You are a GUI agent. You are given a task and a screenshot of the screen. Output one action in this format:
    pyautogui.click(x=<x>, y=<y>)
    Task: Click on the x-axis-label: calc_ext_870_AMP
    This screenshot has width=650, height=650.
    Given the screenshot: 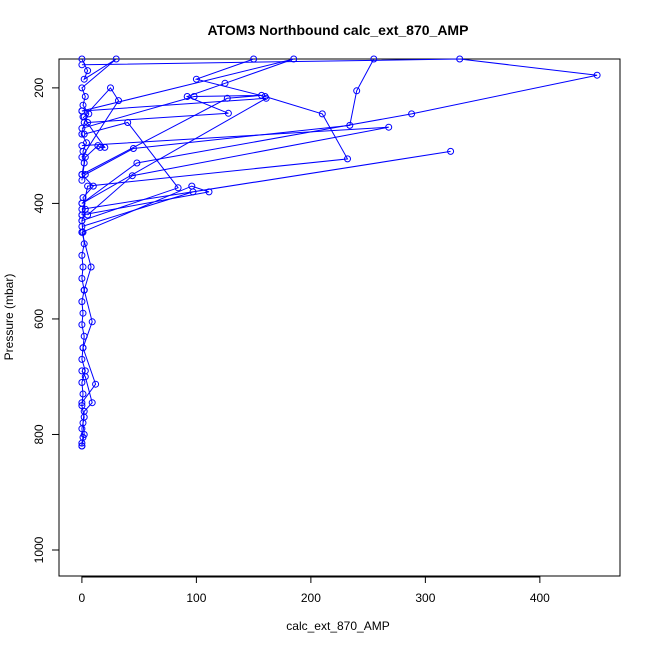 What is the action you would take?
    pyautogui.click(x=337, y=626)
    